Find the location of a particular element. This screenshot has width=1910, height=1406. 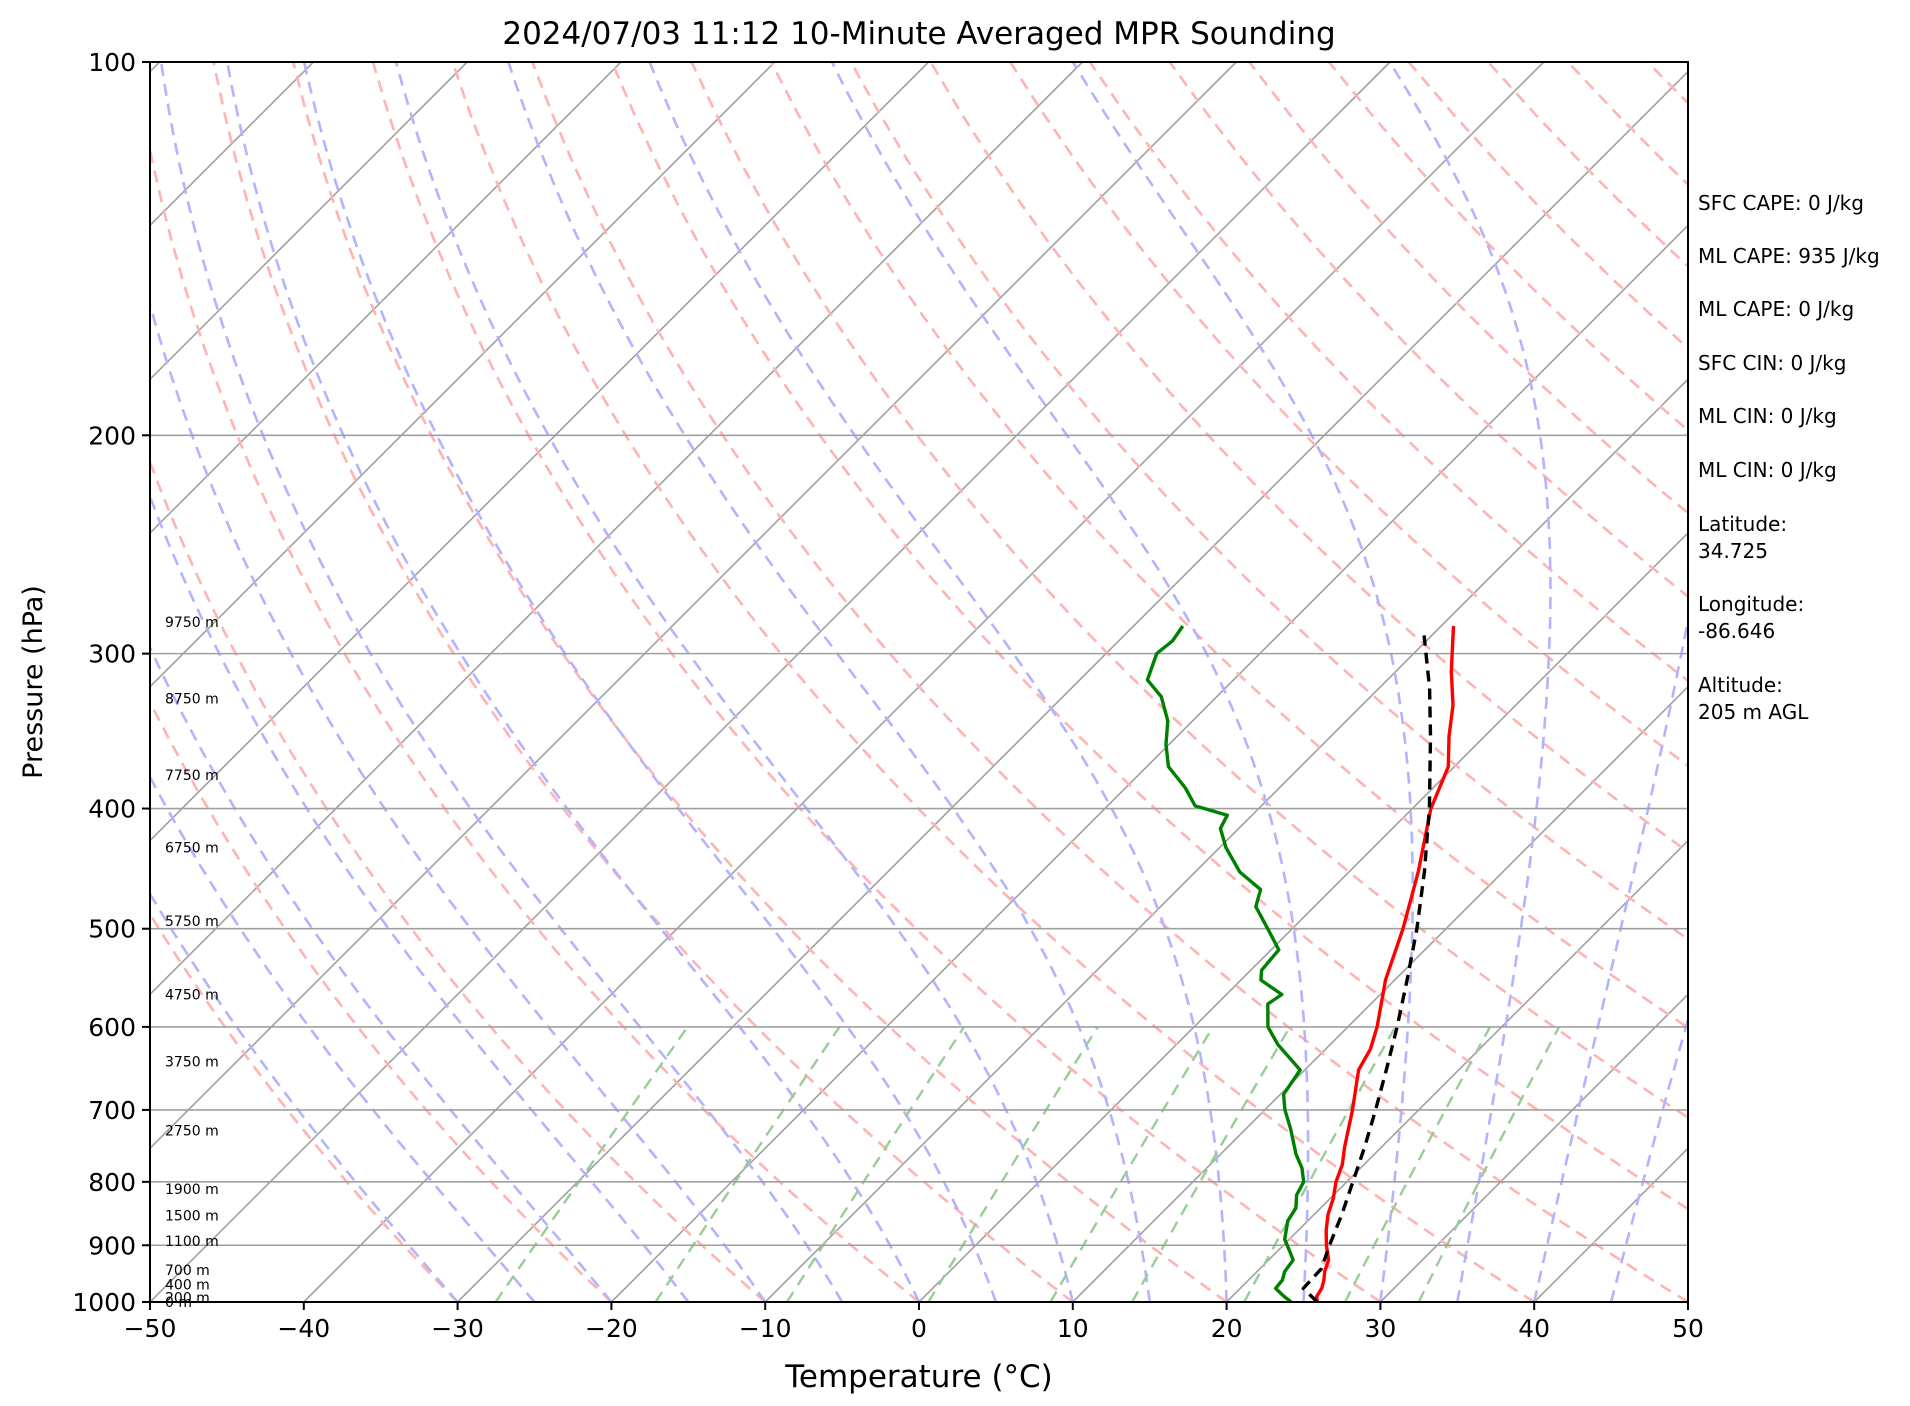

index-sfc-cape: SFC CAPE: 0 J/kg is located at coordinates (1781, 203).